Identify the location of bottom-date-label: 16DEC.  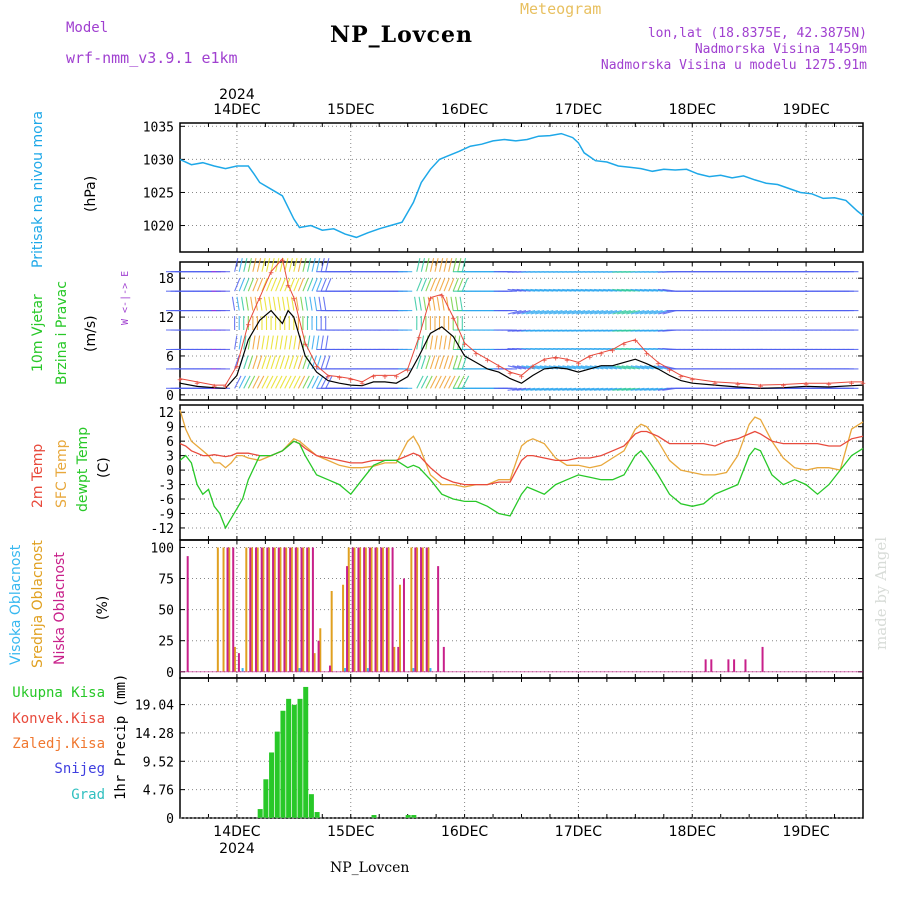
(464, 832).